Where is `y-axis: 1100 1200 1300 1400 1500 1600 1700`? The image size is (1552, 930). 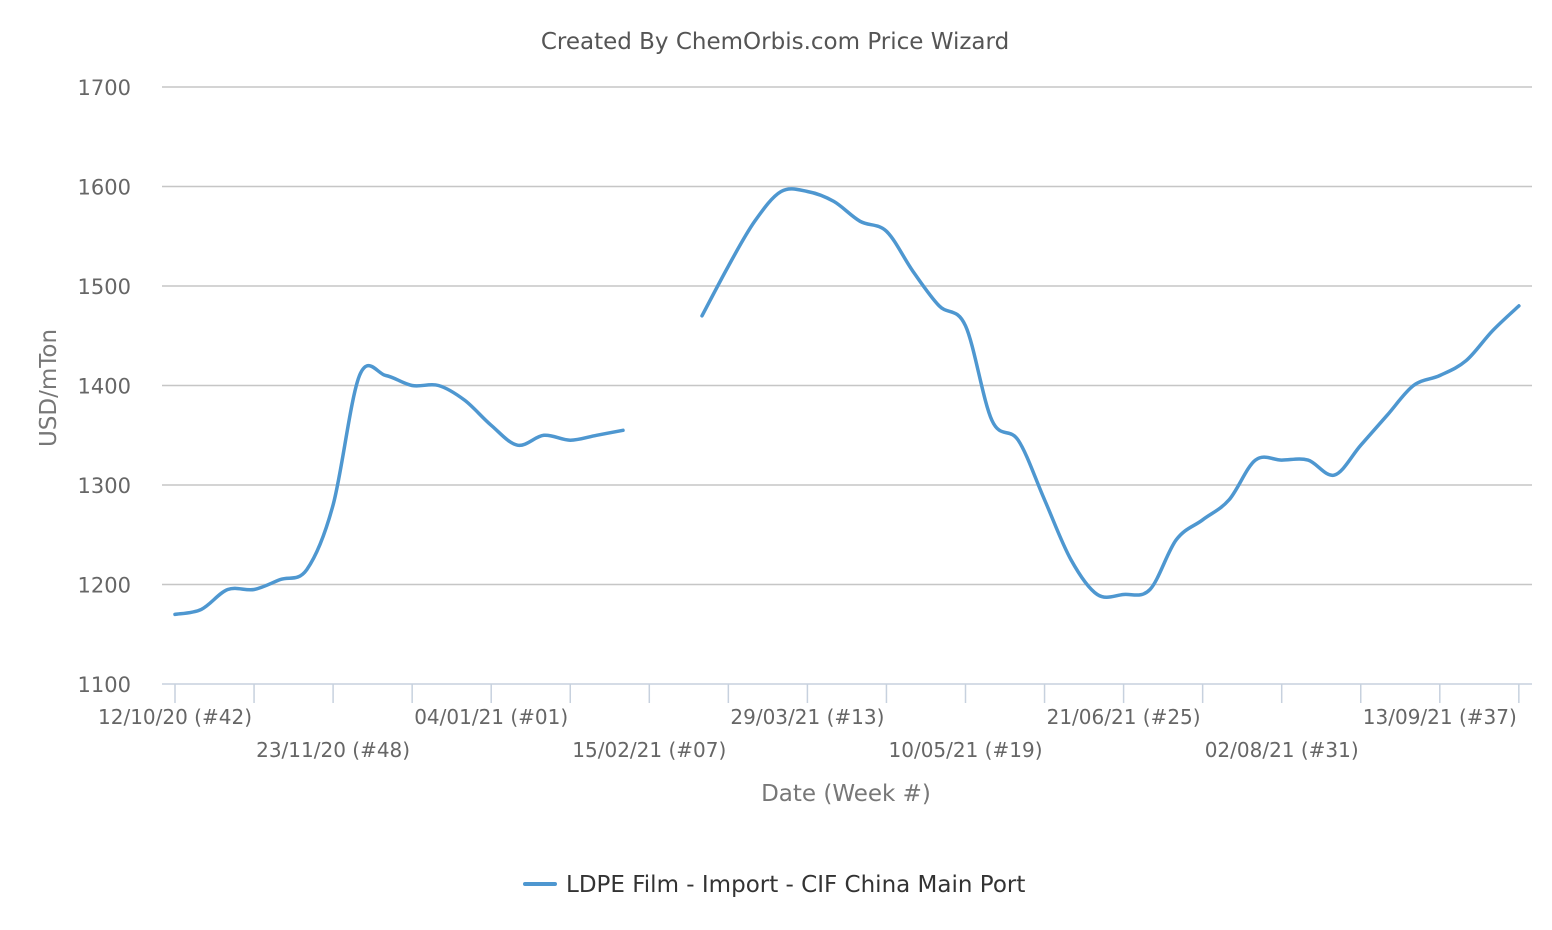 y-axis: 1100 1200 1300 1400 1500 1600 1700 is located at coordinates (104, 386).